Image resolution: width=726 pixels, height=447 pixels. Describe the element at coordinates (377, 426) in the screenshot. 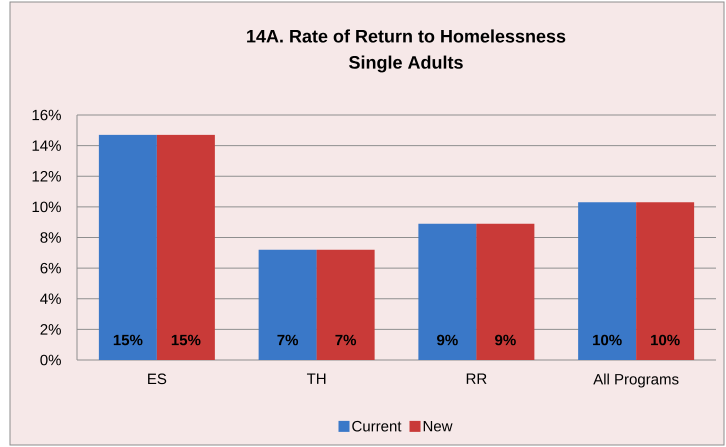

I see `legend-label: Current` at that location.